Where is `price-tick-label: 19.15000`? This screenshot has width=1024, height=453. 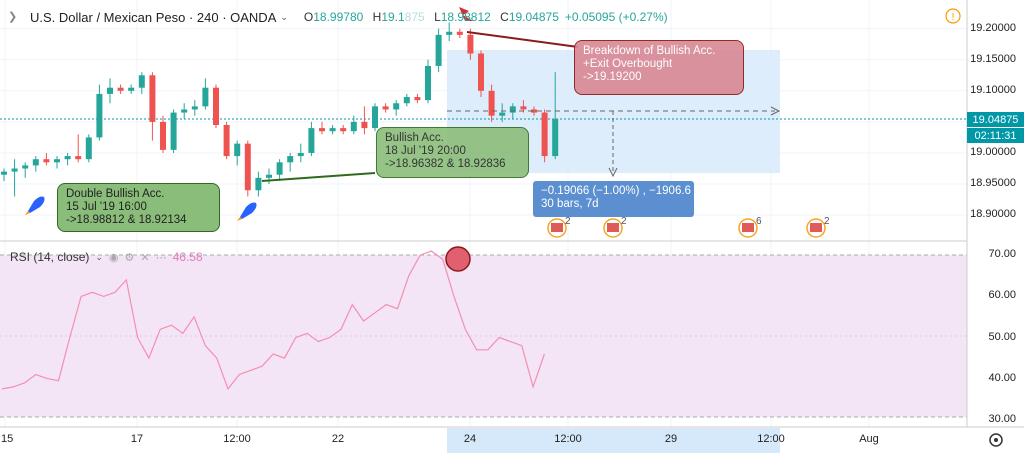
price-tick-label: 19.15000 is located at coordinates (993, 58).